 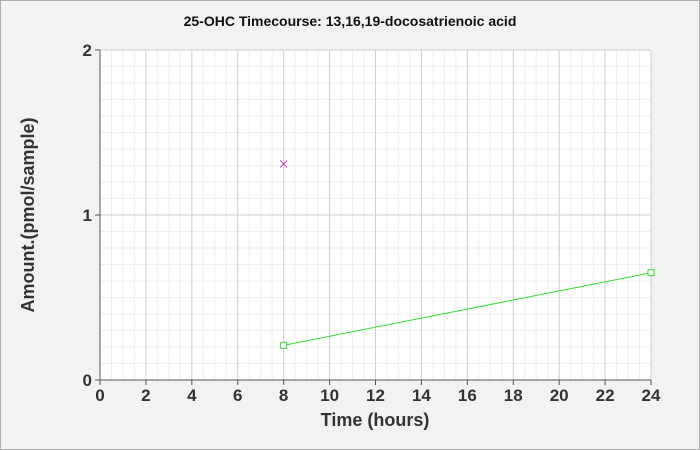 I want to click on data-point-x-stroke, so click(x=283, y=163).